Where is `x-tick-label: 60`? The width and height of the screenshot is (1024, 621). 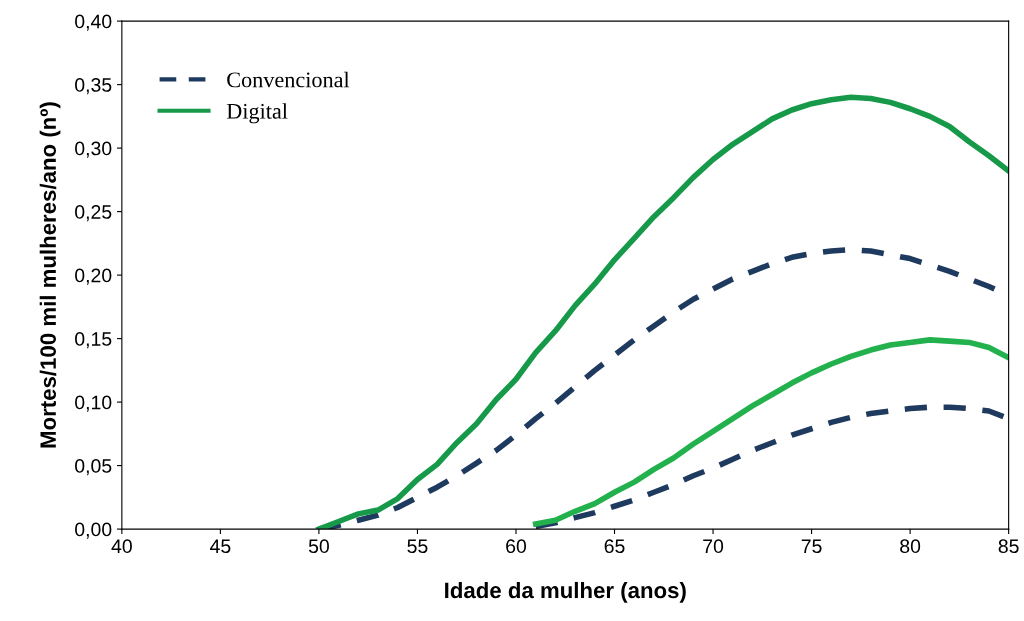 x-tick-label: 60 is located at coordinates (516, 546).